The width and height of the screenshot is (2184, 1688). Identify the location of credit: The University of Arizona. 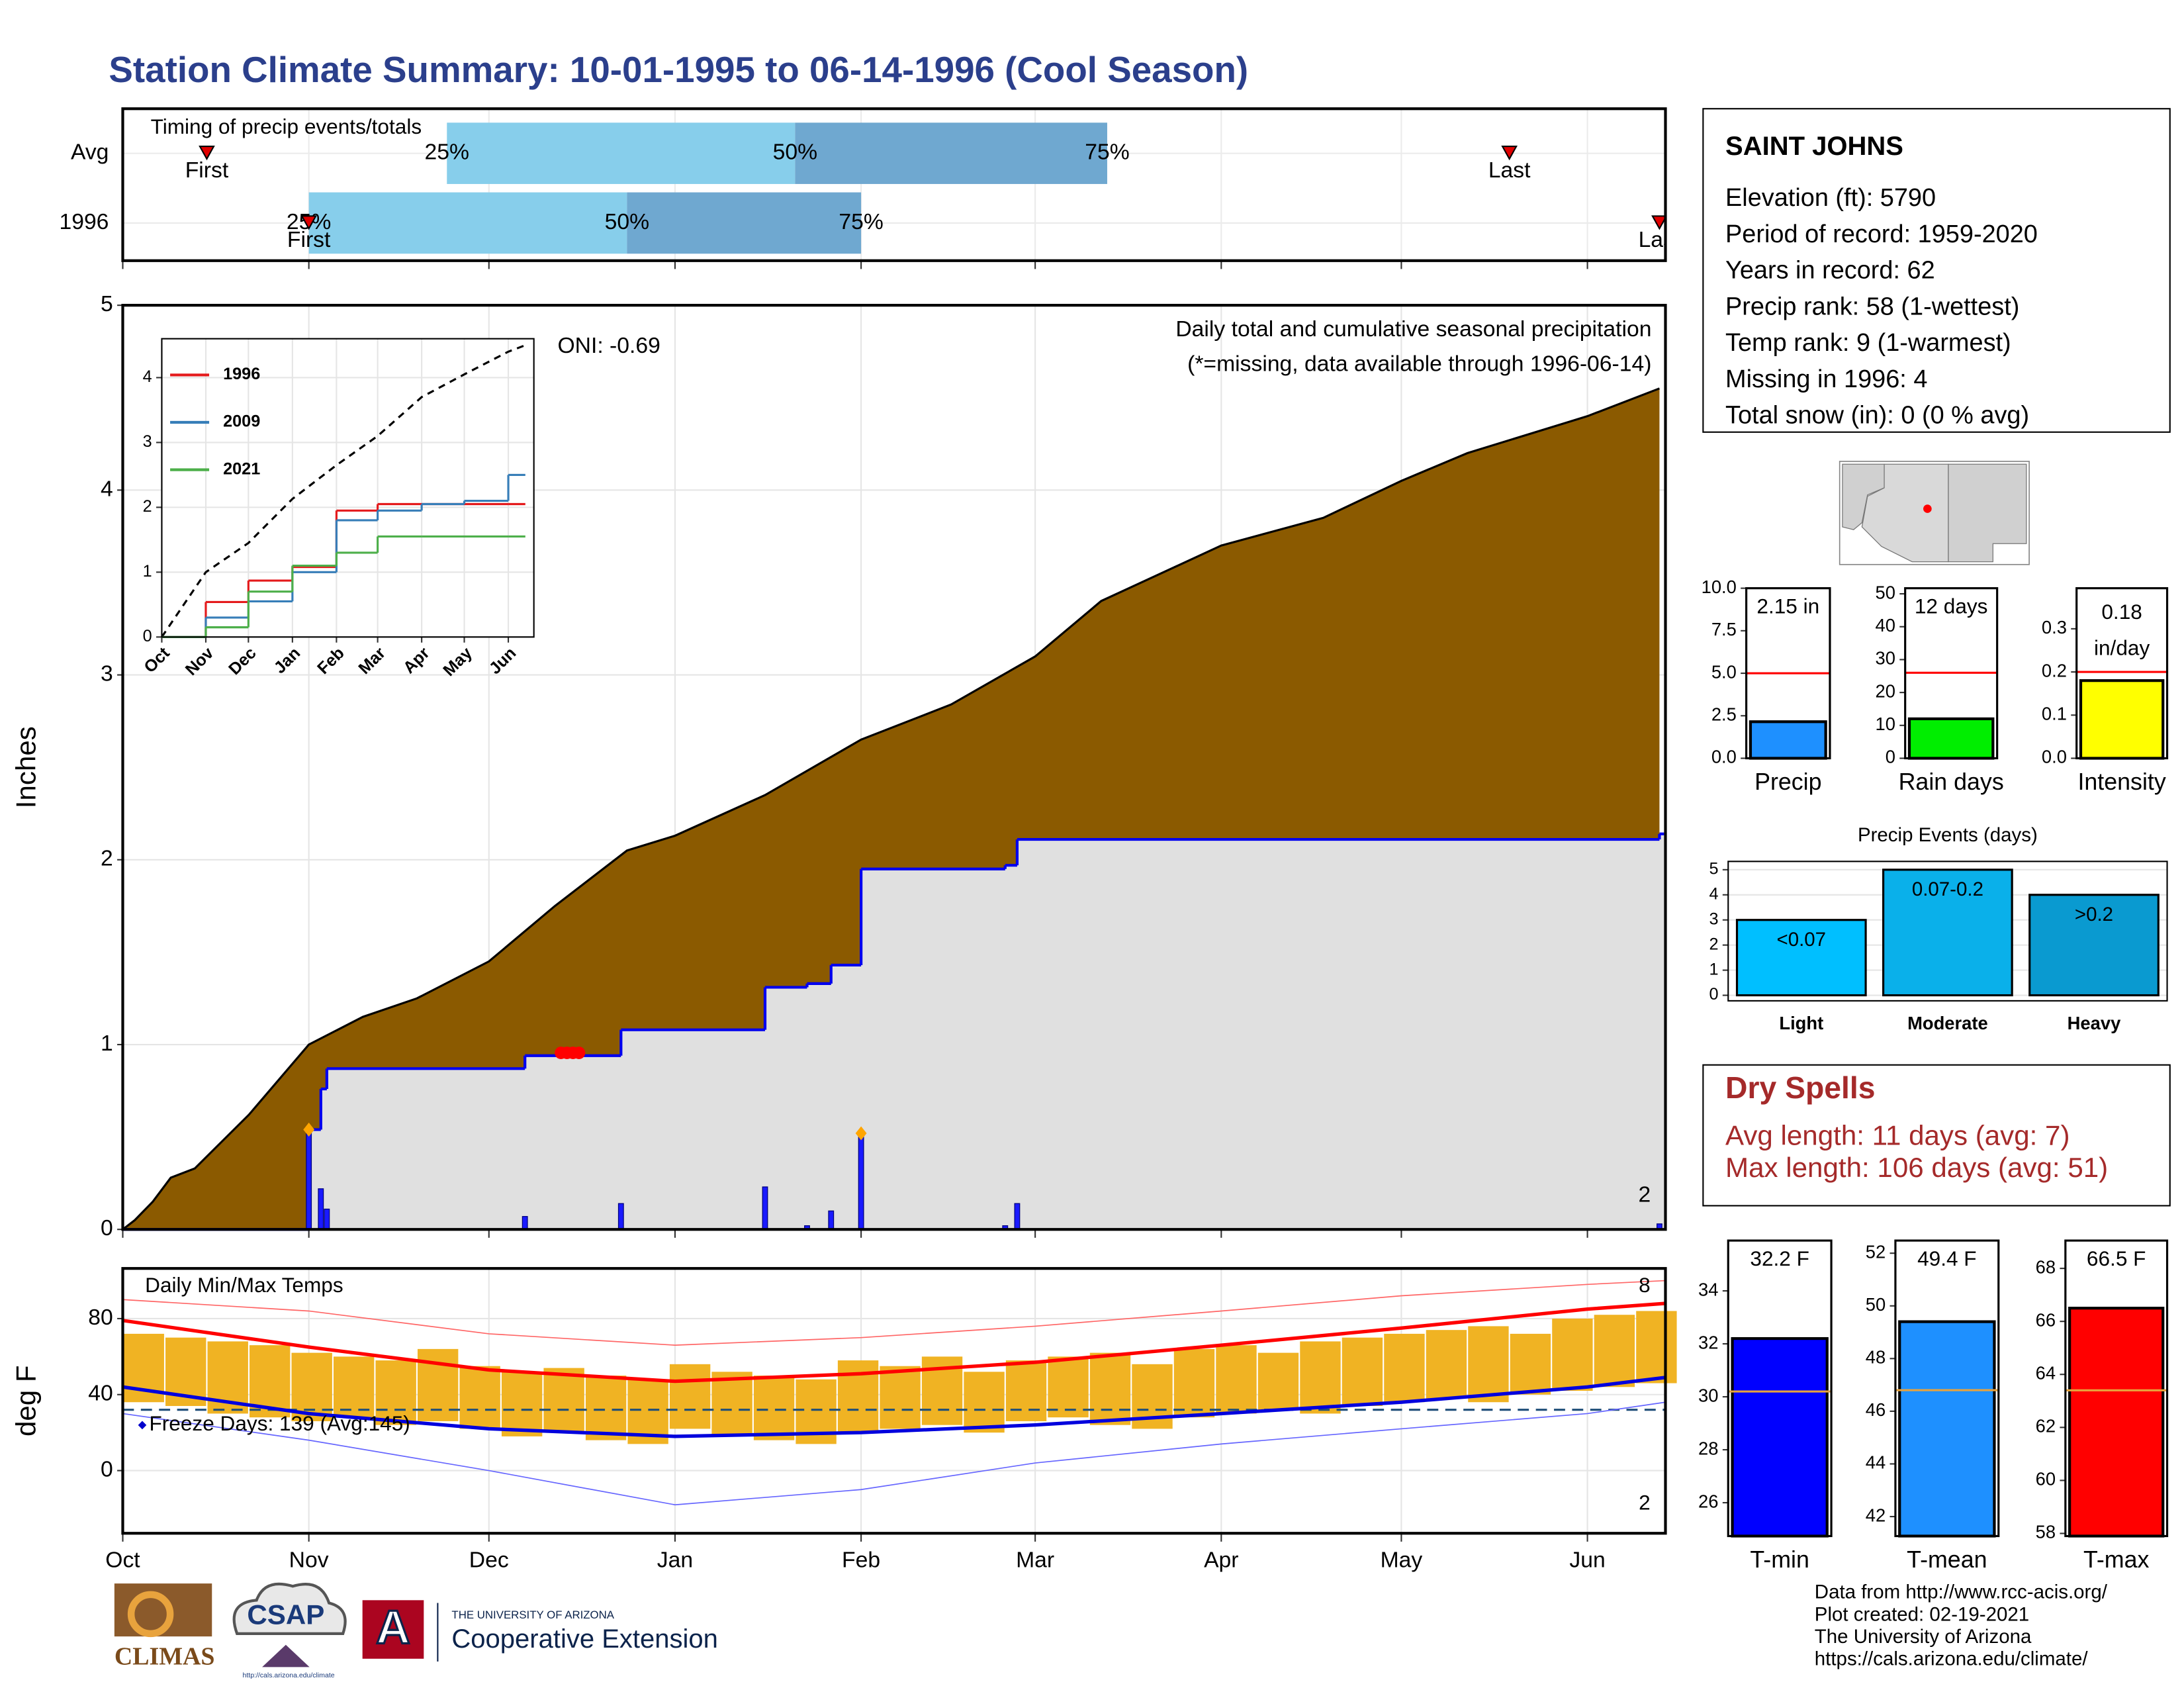
(1923, 1637).